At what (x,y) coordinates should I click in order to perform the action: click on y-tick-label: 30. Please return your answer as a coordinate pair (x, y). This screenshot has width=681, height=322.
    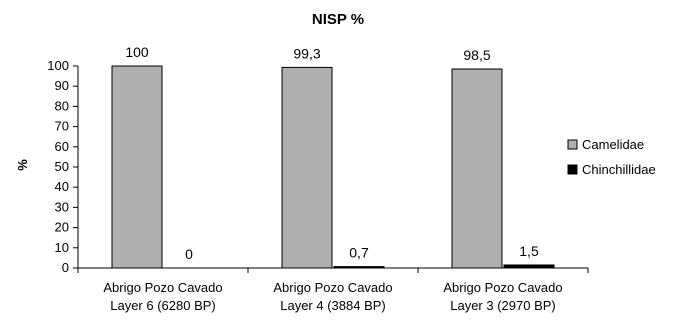
    Looking at the image, I should click on (62, 206).